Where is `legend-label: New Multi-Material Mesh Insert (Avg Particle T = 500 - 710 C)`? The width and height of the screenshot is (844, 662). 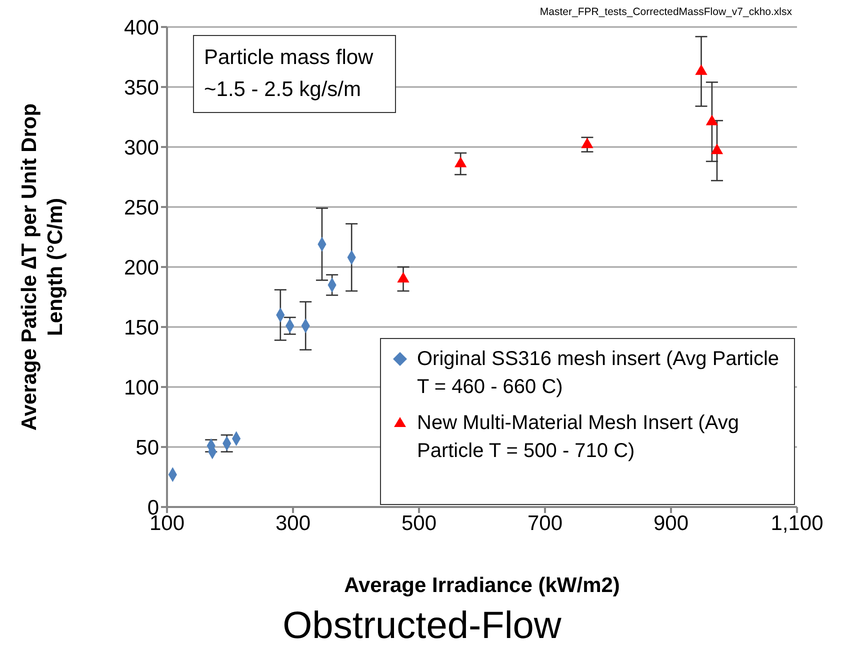
legend-label: New Multi-Material Mesh Insert (Avg Particle T = 500 - 710 C) is located at coordinates (578, 437).